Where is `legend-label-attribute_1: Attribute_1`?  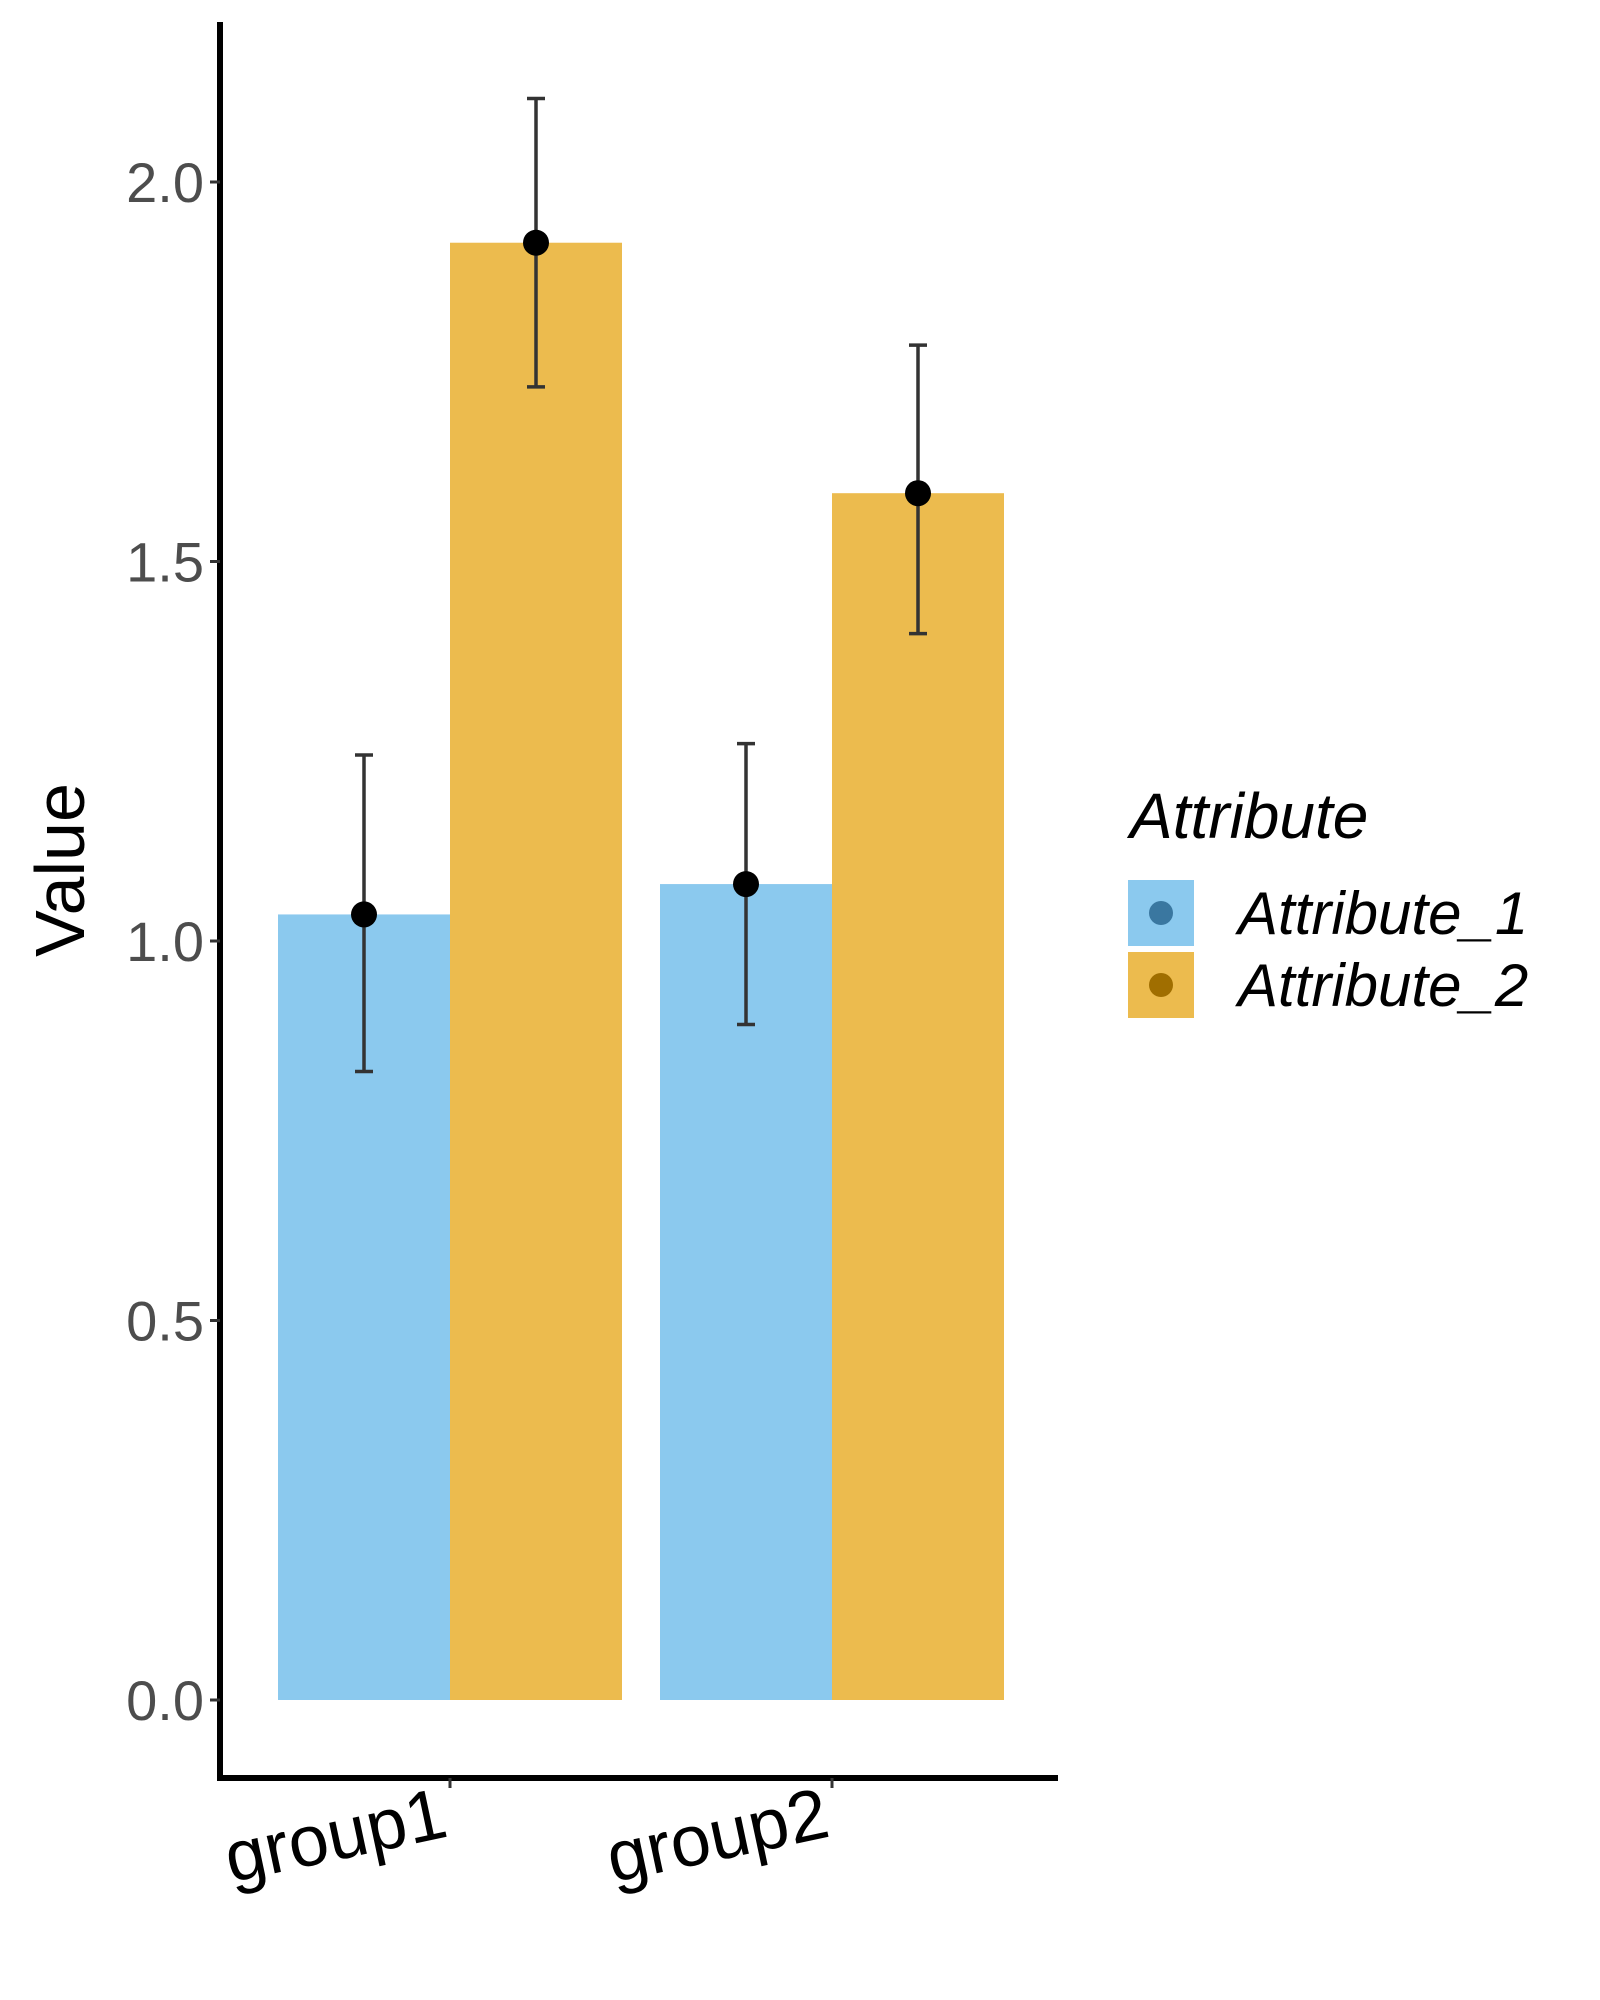
legend-label-attribute_1: Attribute_1 is located at coordinates (1381, 913).